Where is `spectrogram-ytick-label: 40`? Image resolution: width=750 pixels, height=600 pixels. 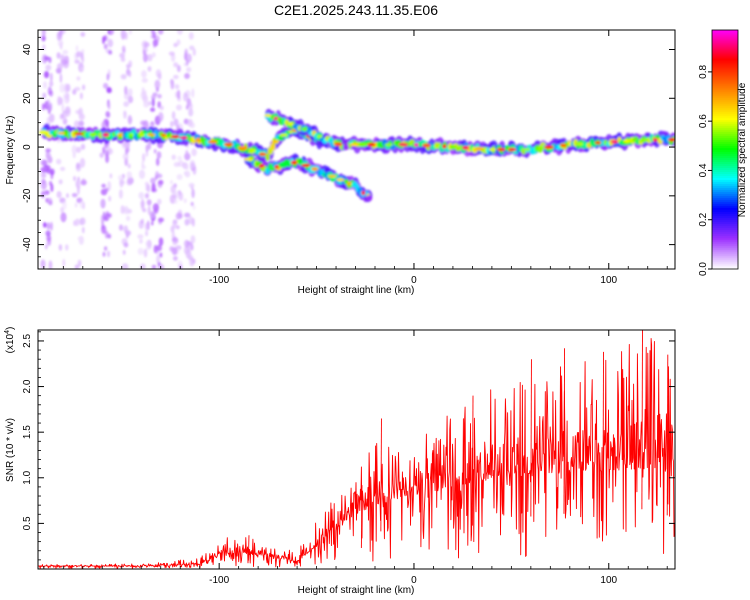 spectrogram-ytick-label: 40 is located at coordinates (27, 50).